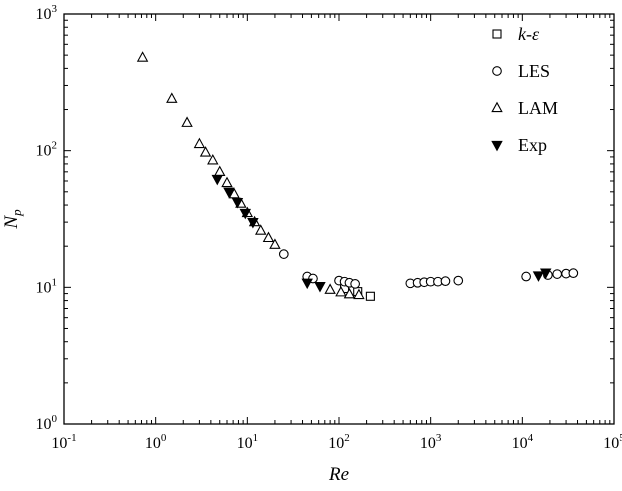  Describe the element at coordinates (428, 269) in the screenshot. I see `series-LES` at that location.